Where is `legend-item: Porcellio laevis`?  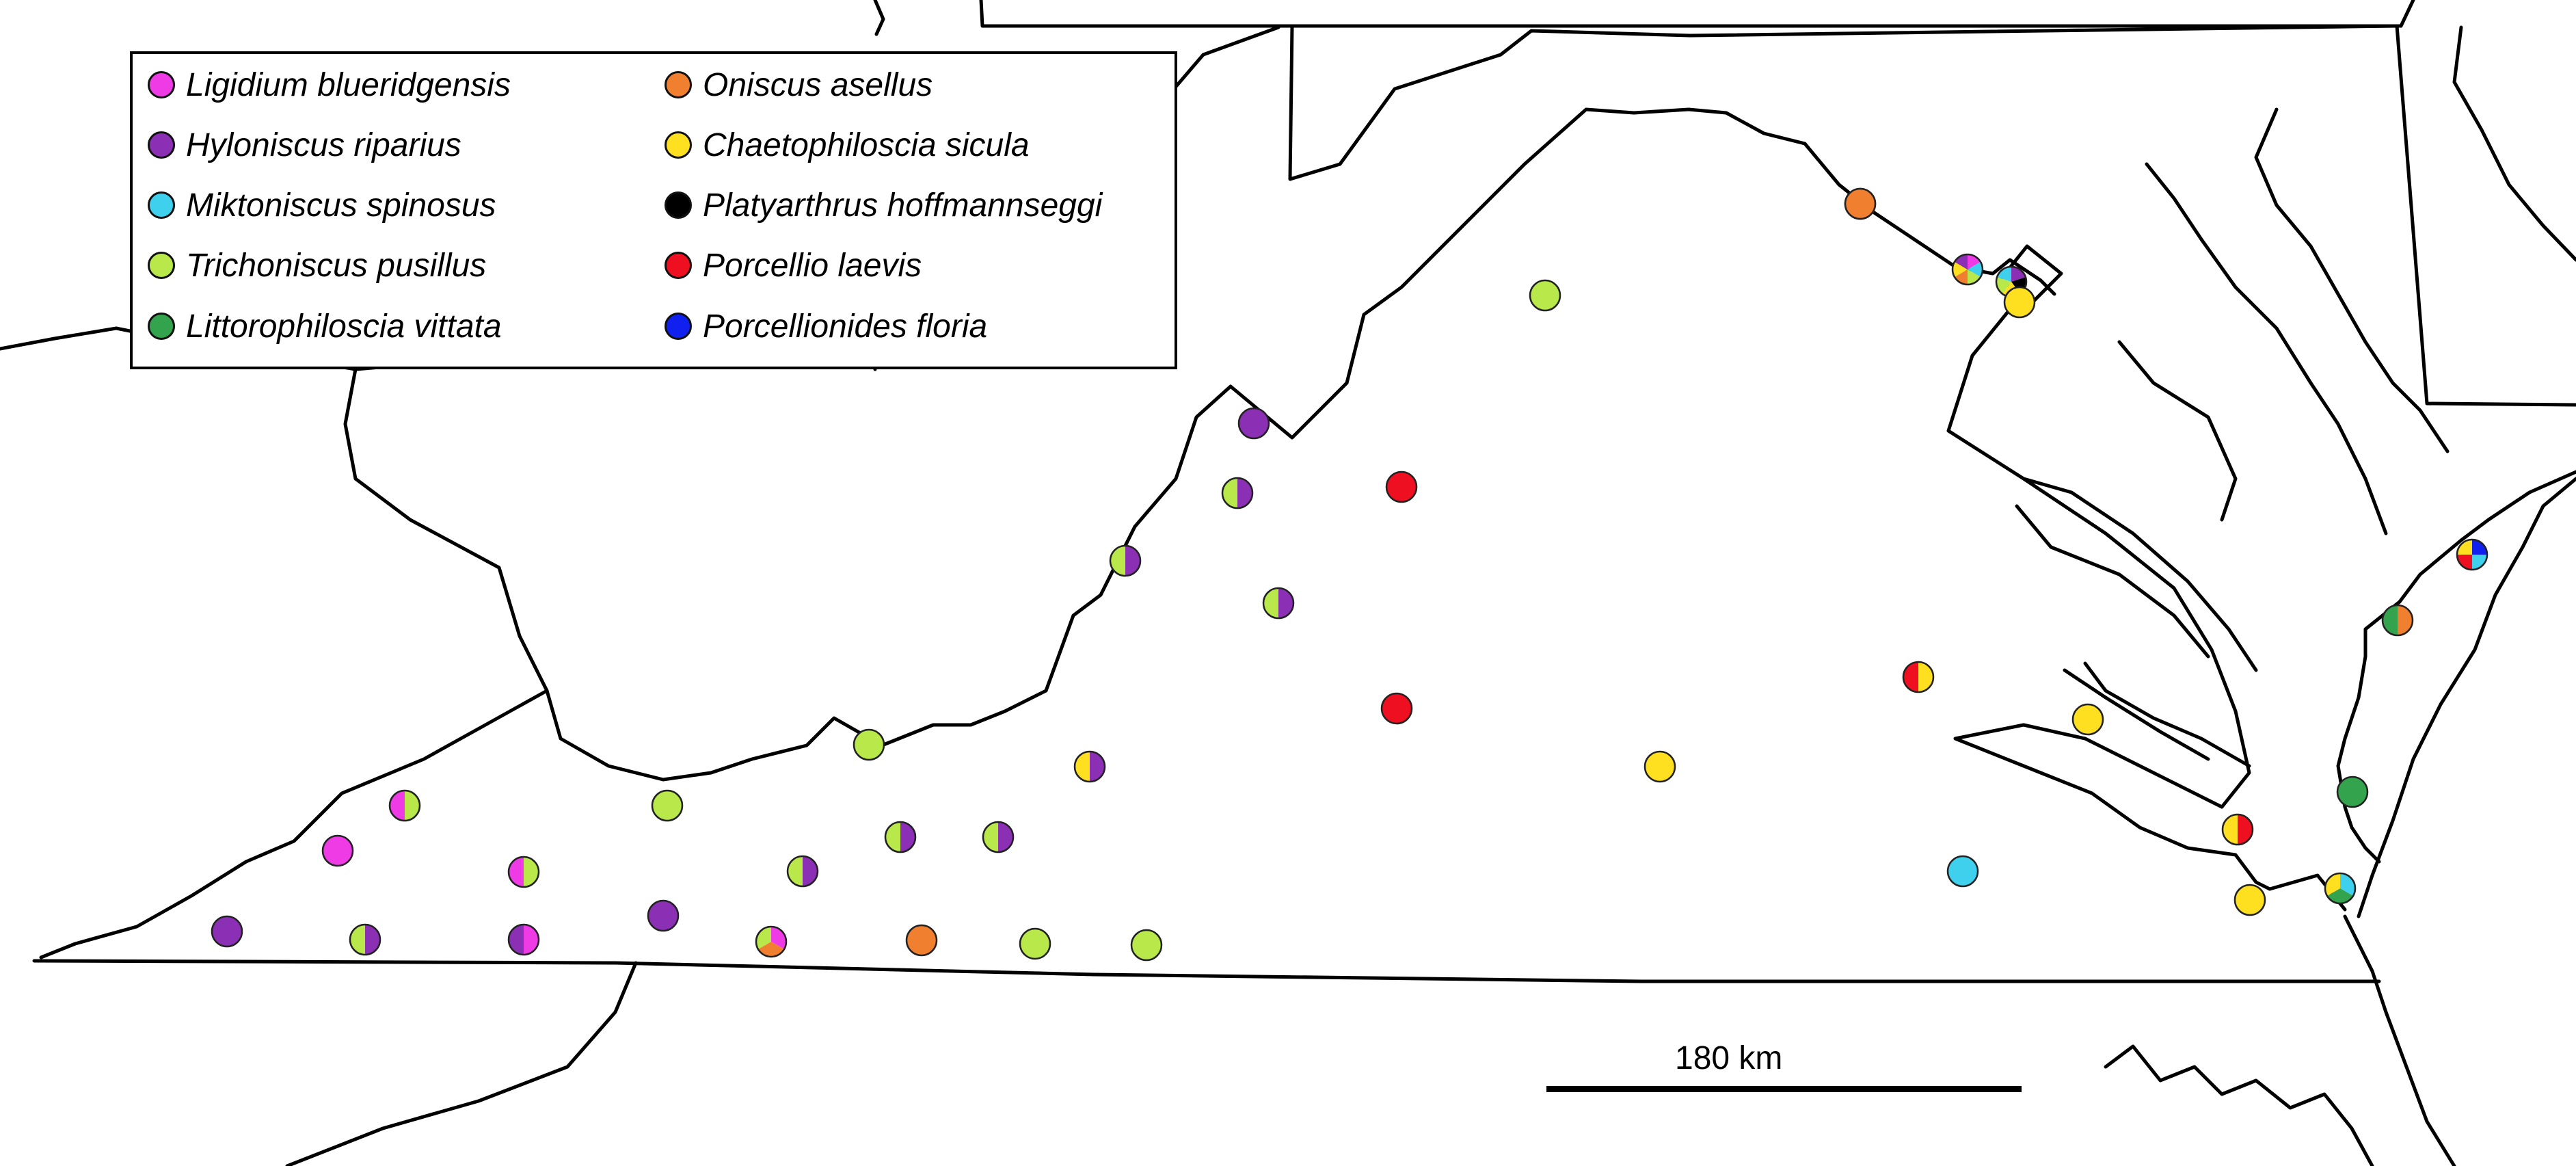
legend-item: Porcellio laevis is located at coordinates (793, 265).